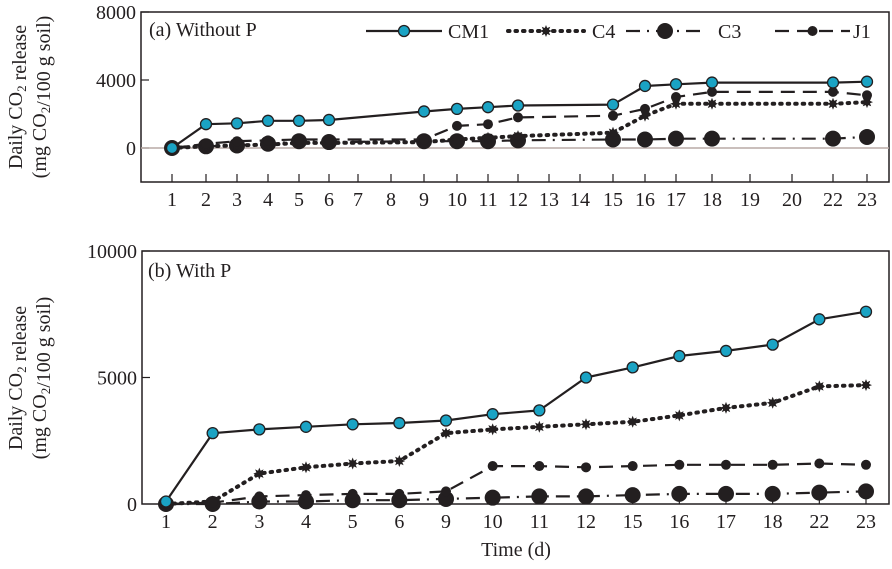 The image size is (892, 569). Describe the element at coordinates (468, 32) in the screenshot. I see `legend-label: CM1` at that location.